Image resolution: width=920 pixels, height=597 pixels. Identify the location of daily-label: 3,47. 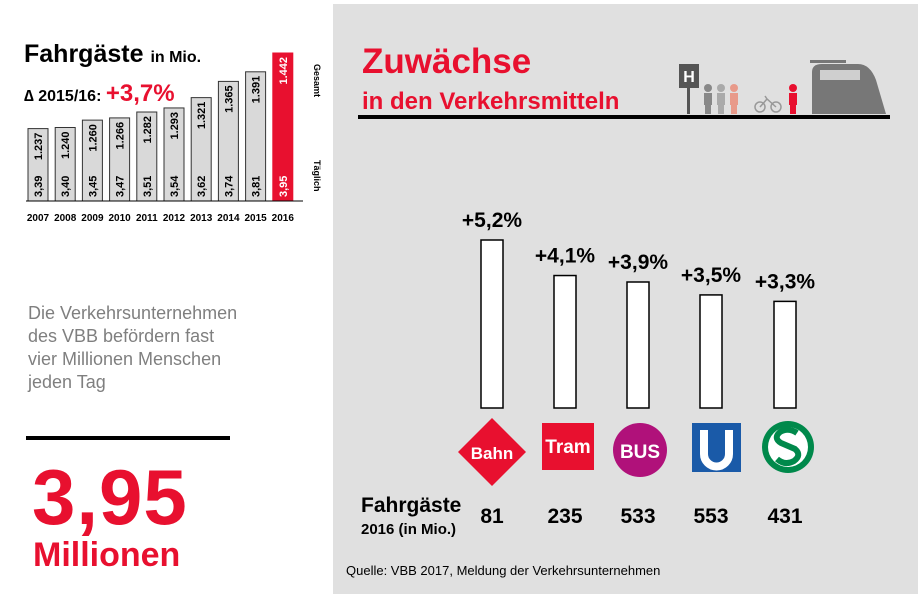
(121, 186).